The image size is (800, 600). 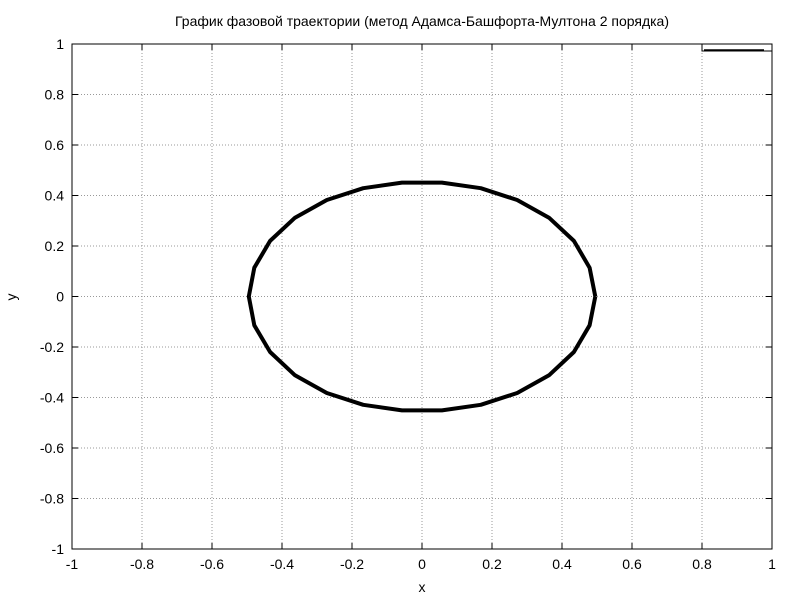 I want to click on y-tick-label: 1, so click(x=60, y=44).